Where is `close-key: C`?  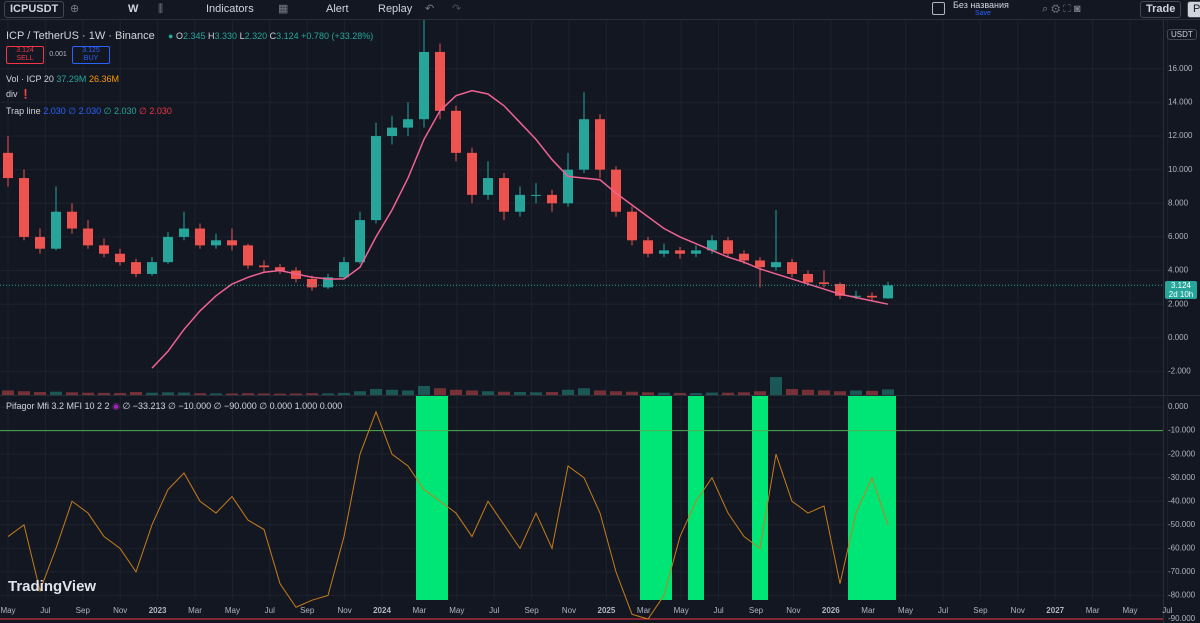
close-key: C is located at coordinates (273, 36).